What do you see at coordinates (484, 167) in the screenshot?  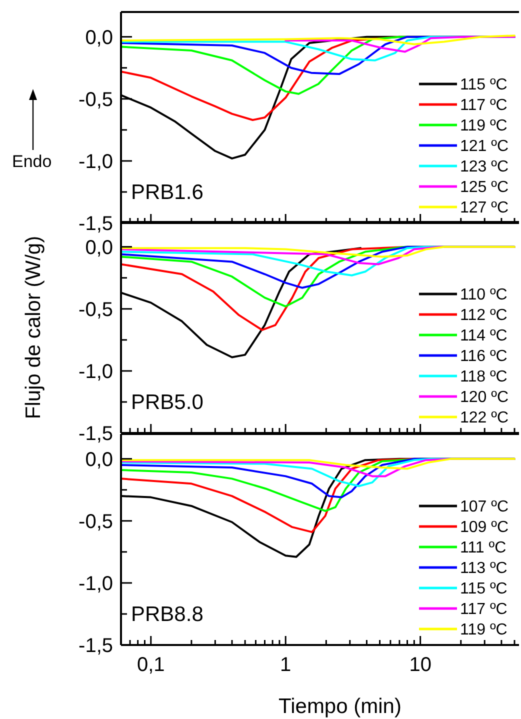 I see `legend-label: 123 ºC` at bounding box center [484, 167].